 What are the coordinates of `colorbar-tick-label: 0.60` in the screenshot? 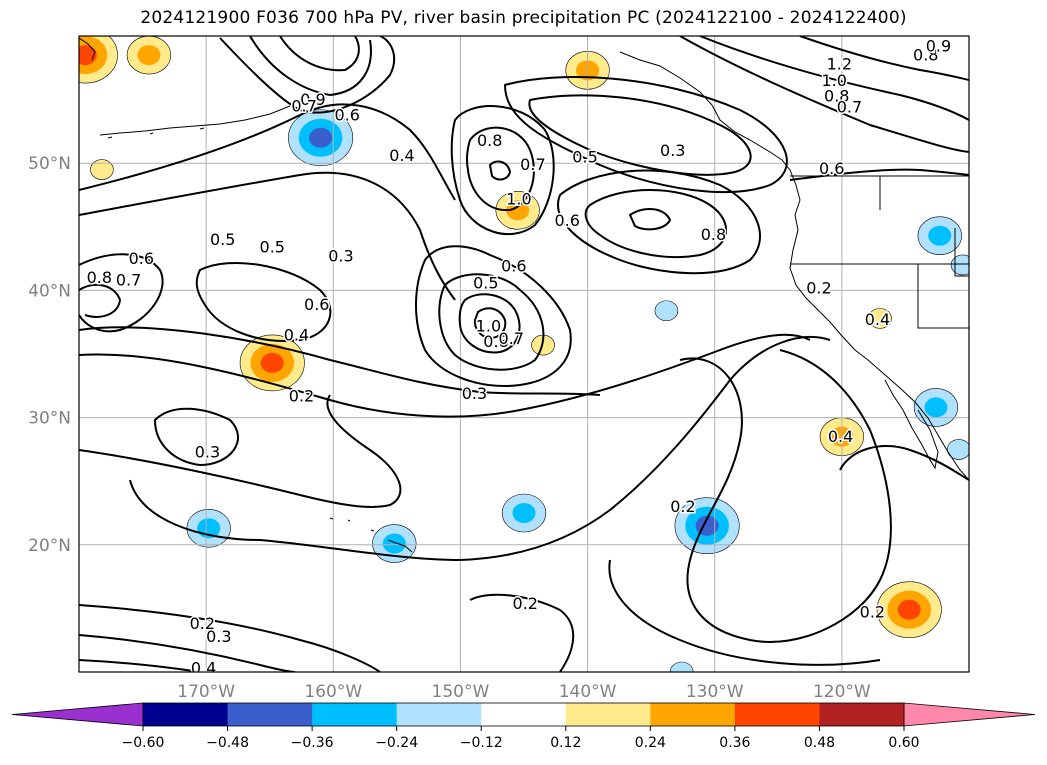 It's located at (903, 743).